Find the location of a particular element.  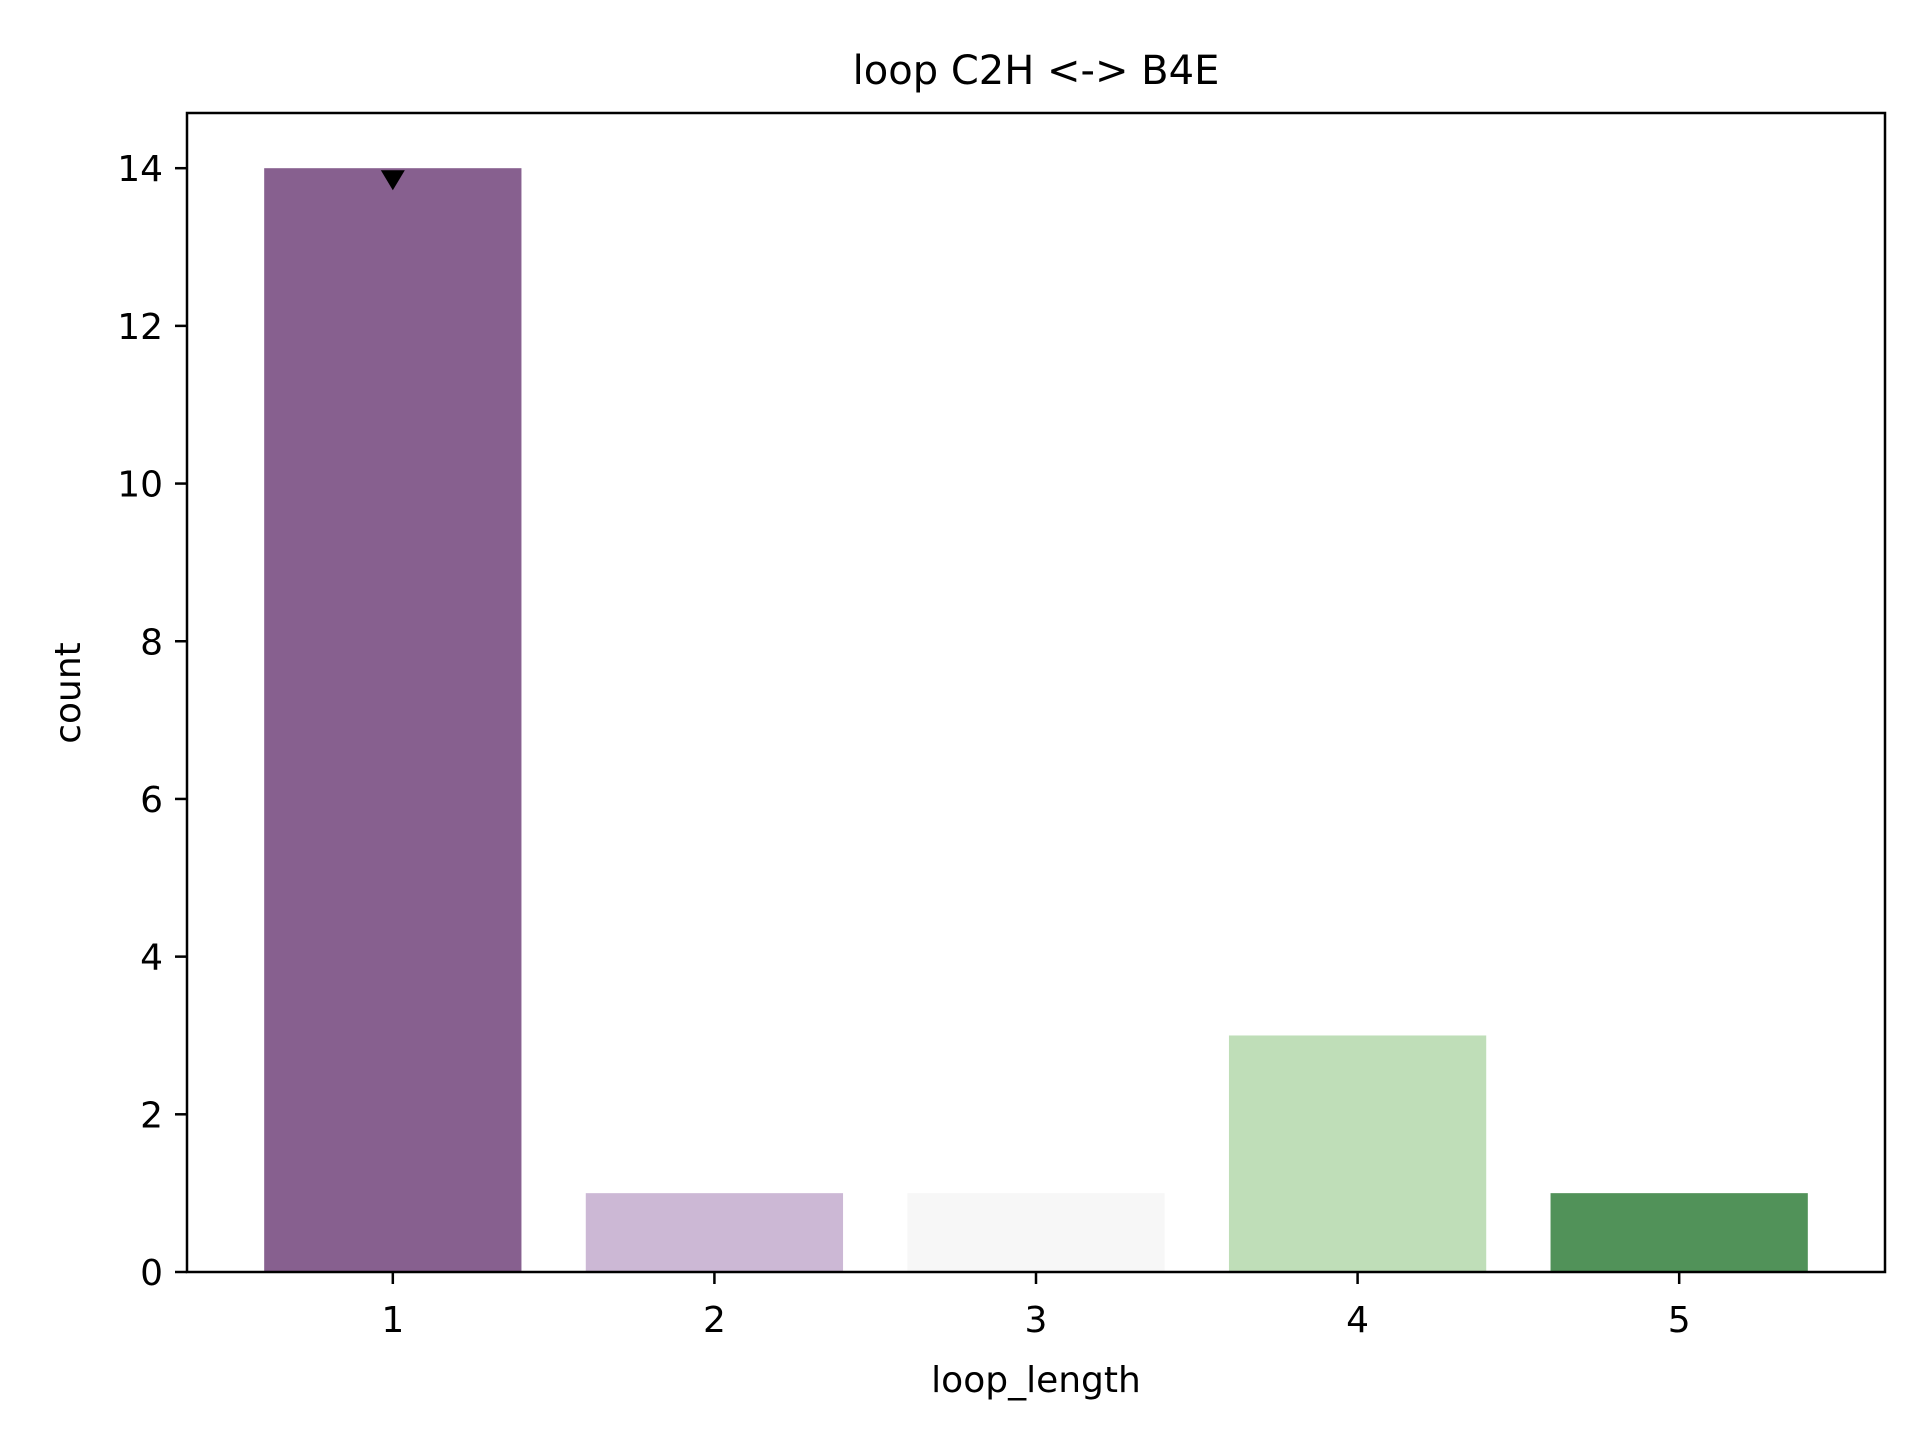

y-tick-label: 8 is located at coordinates (151, 642).